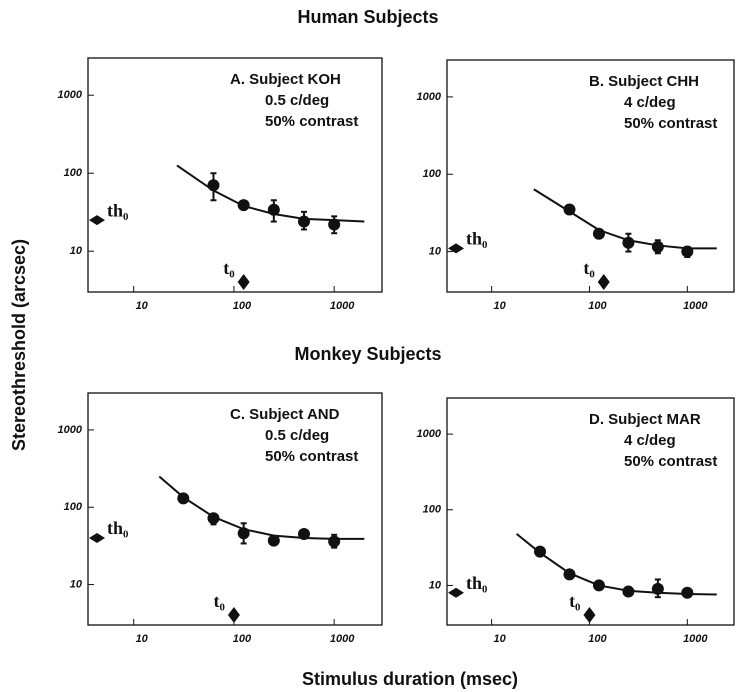 The image size is (736, 692). What do you see at coordinates (367, 17) in the screenshot?
I see `section-title: Human Subjects` at bounding box center [367, 17].